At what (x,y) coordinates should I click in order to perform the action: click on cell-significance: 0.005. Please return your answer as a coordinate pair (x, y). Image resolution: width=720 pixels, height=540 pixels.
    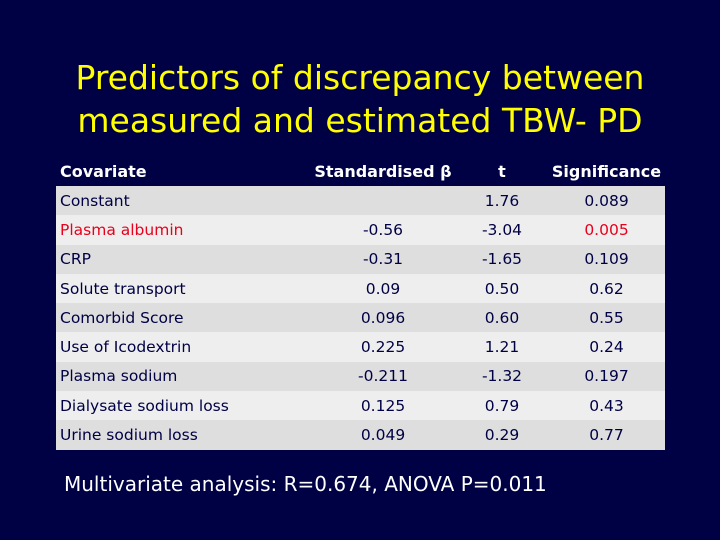
    Looking at the image, I should click on (606, 230).